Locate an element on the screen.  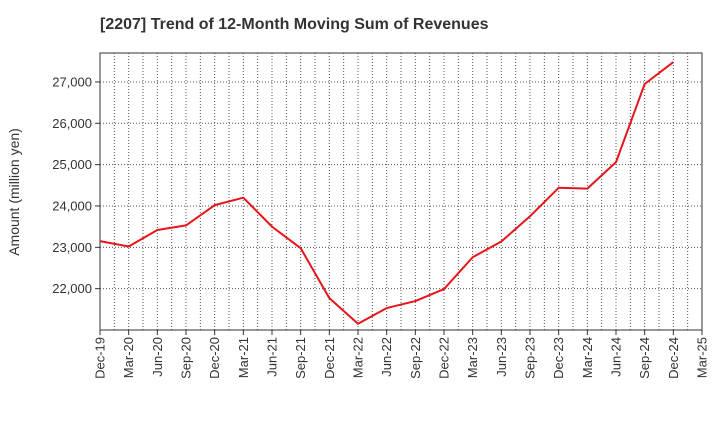
y-tick-label: 27,000 is located at coordinates (72, 81).